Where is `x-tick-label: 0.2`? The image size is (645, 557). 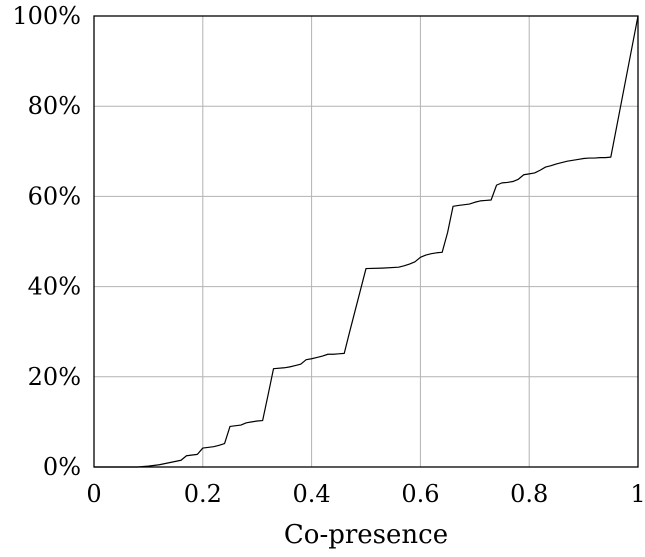 x-tick-label: 0.2 is located at coordinates (203, 494).